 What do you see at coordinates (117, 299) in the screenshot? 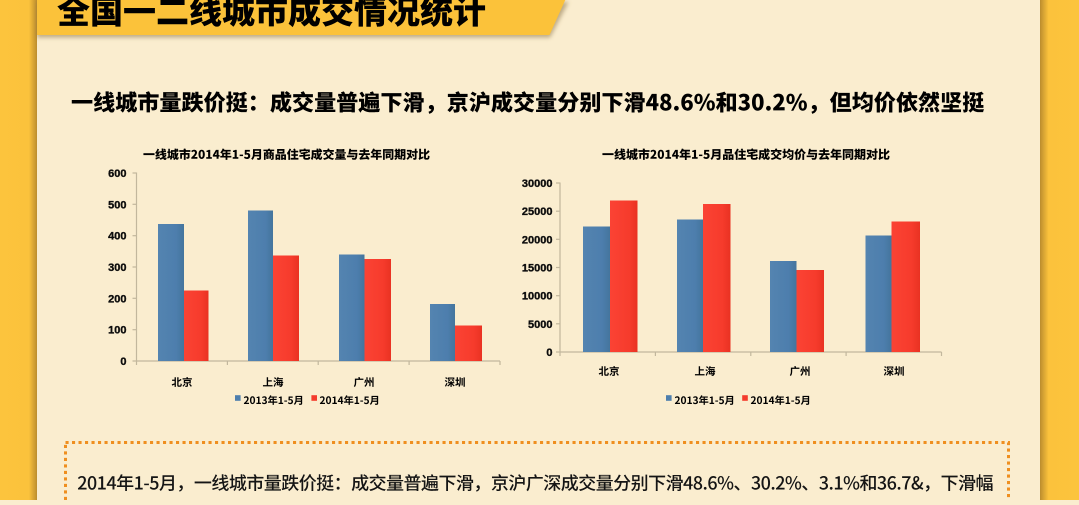
I see `svg-text: 200` at bounding box center [117, 299].